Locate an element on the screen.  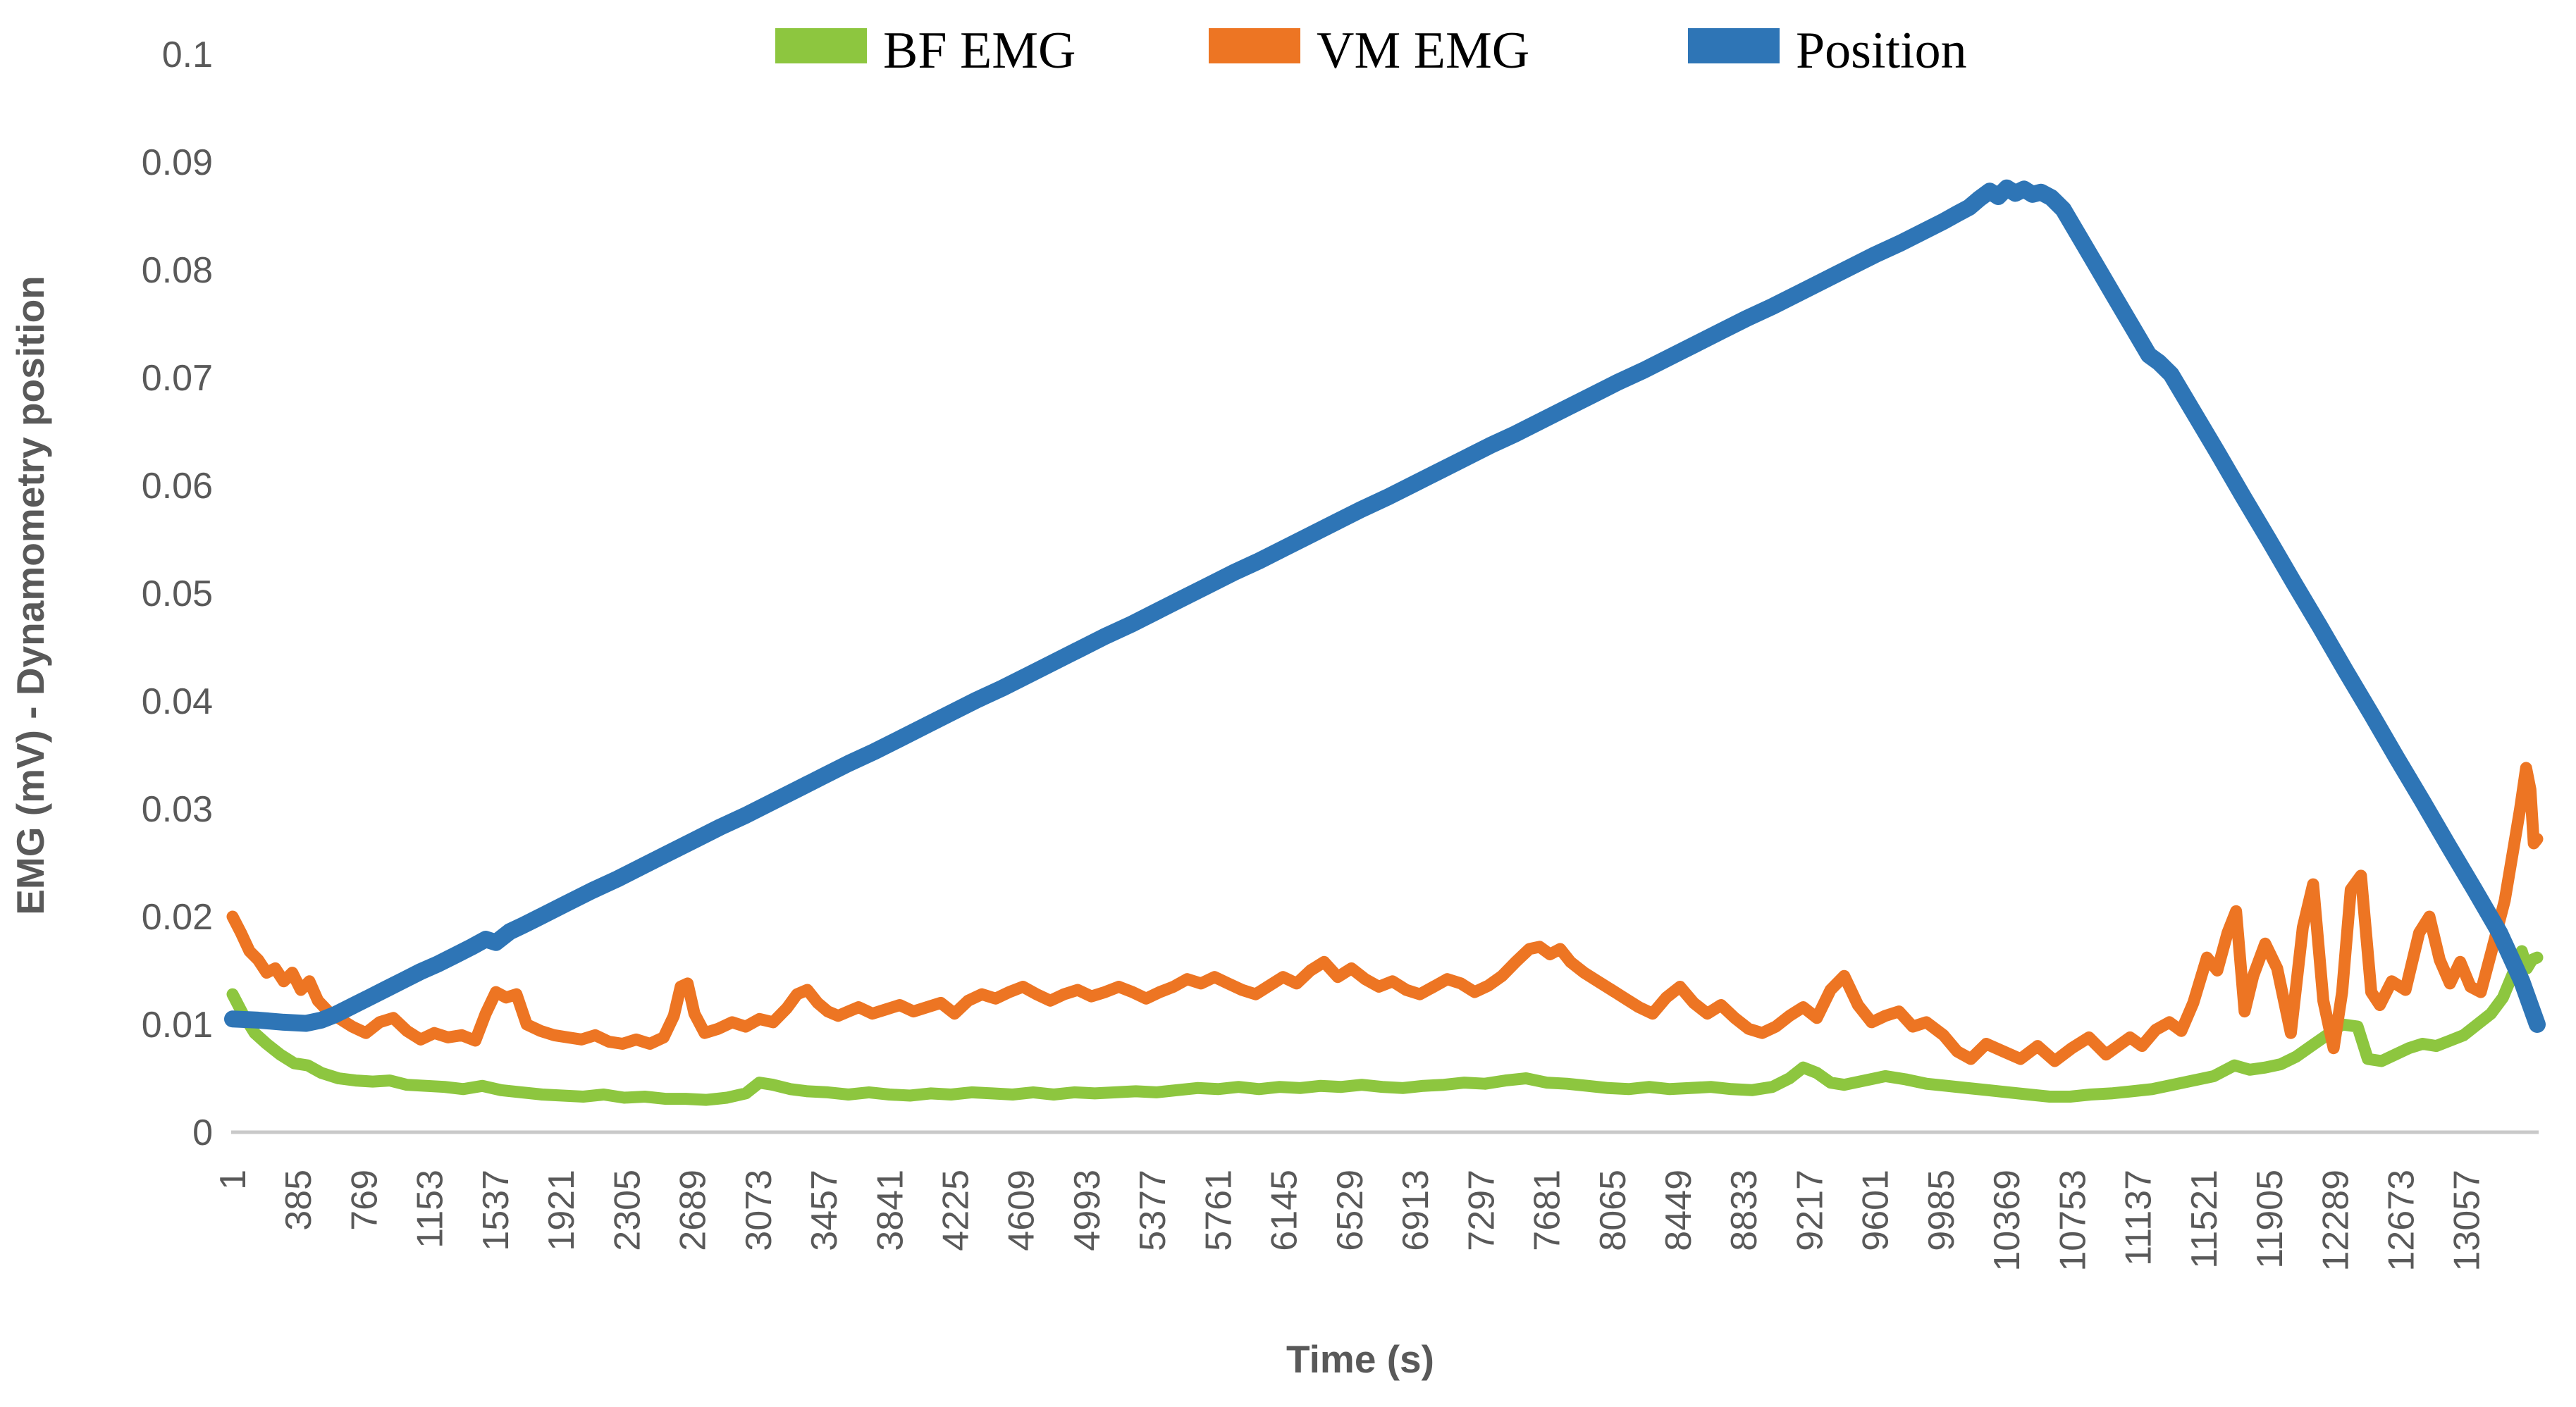
y-tick-label: 0.06 is located at coordinates (177, 486).